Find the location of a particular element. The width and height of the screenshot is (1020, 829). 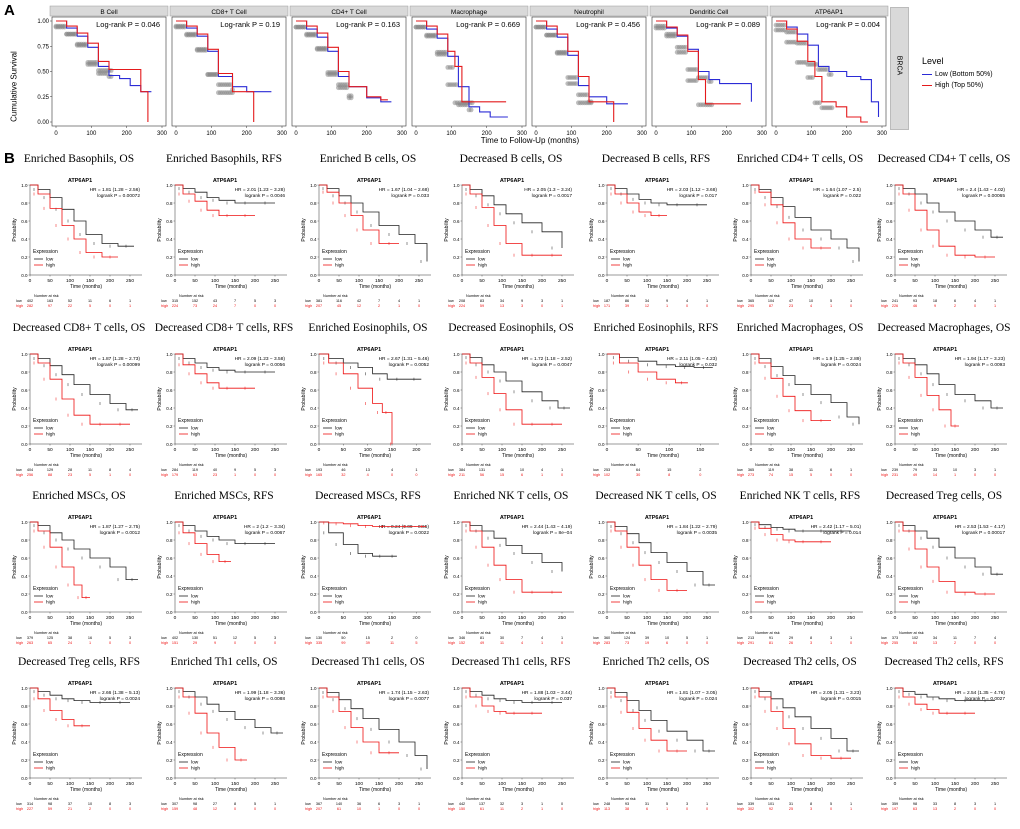

risk-count-high: 56 is located at coordinates (482, 475).